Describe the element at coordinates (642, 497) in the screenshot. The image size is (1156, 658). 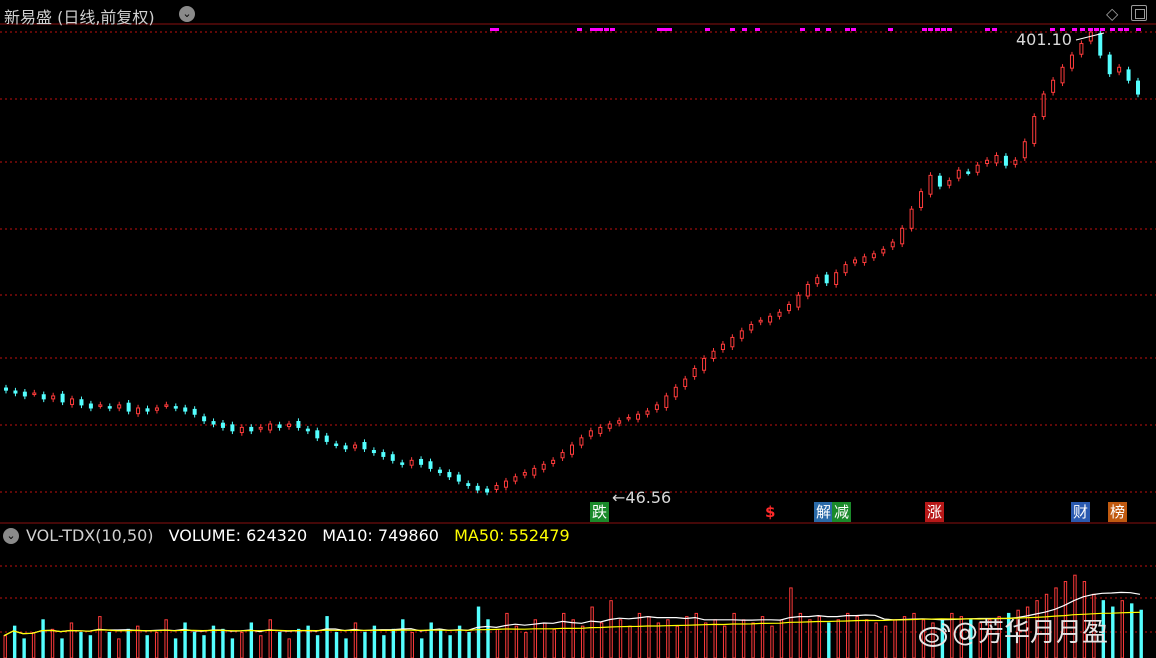
I see `low-price-label: ←46.56` at that location.